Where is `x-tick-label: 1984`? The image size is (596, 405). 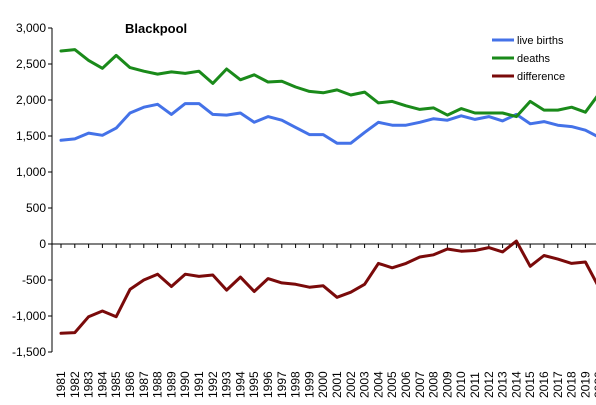
x-tick-label: 1984 is located at coordinates (102, 384).